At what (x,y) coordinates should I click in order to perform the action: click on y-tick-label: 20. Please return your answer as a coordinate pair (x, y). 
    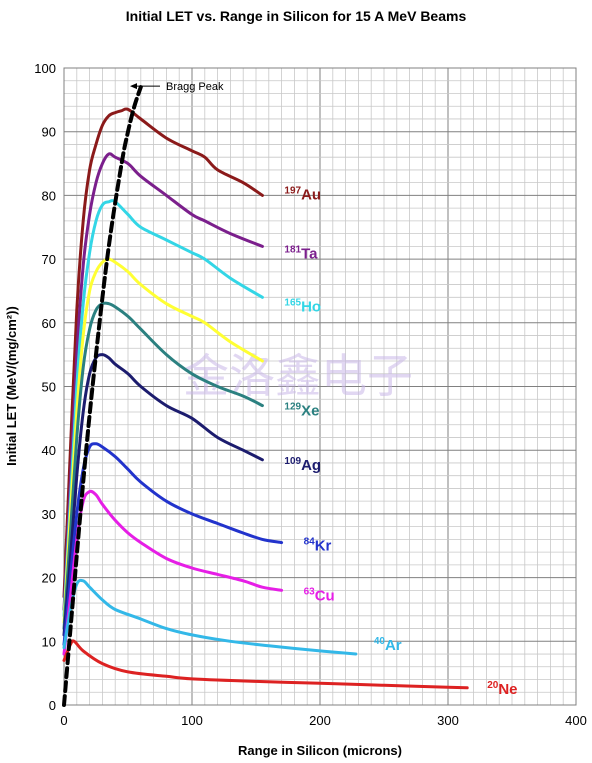
    Looking at the image, I should click on (49, 578).